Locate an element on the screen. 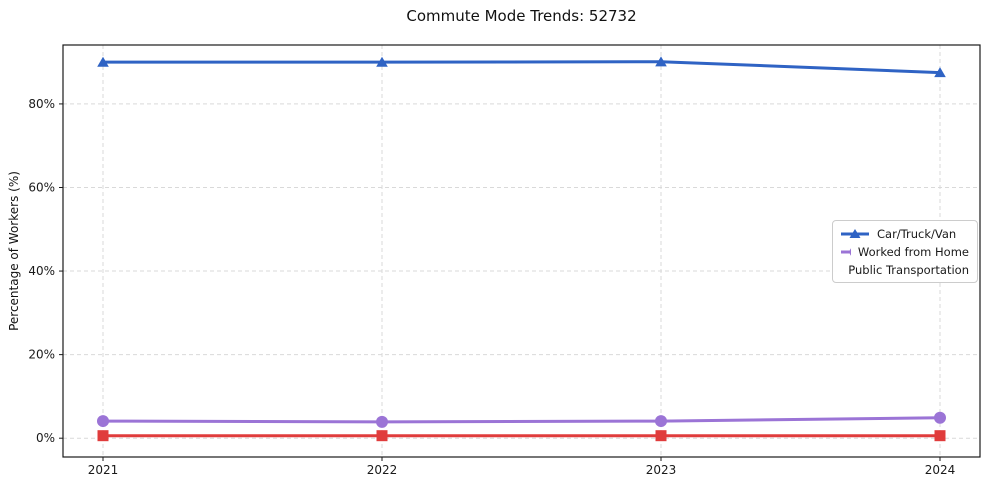 This screenshot has width=990, height=490. legend-entry-worked-from-home: Worked from Home is located at coordinates (904, 251).